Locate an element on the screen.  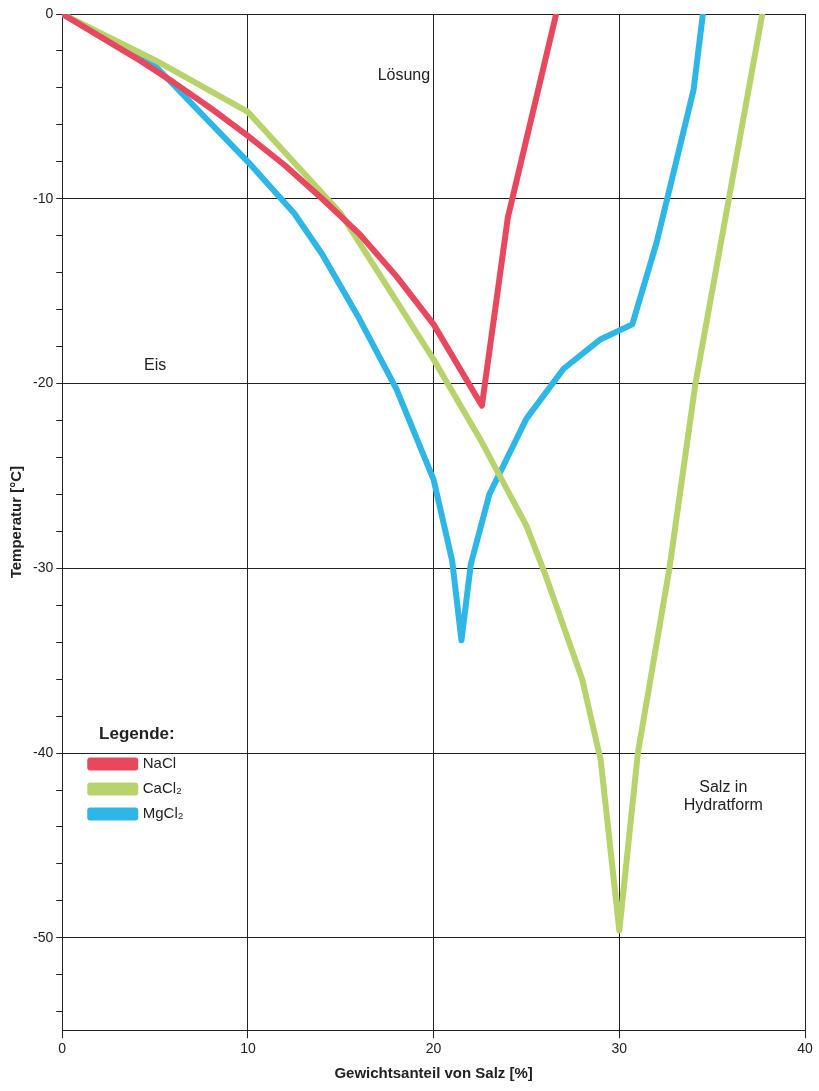
y-tick-label: -50 is located at coordinates (43, 936).